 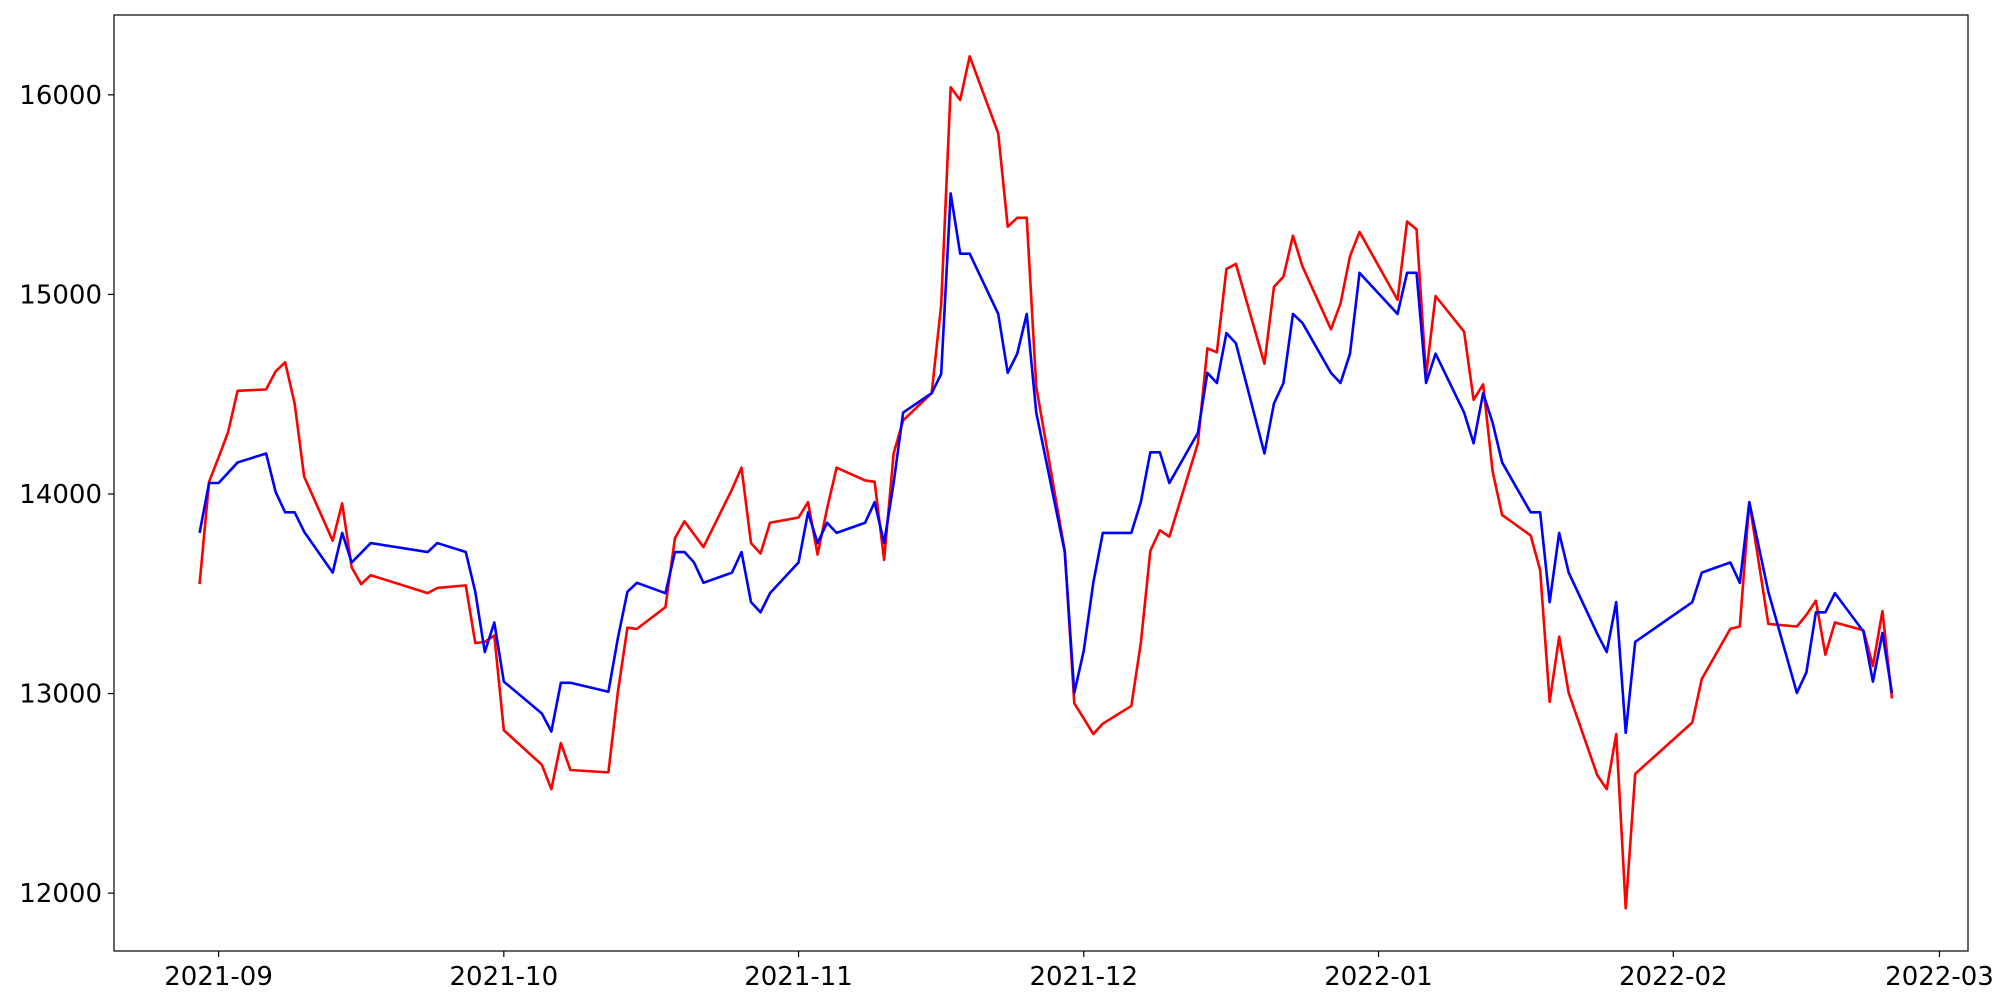 What do you see at coordinates (60, 695) in the screenshot?
I see `y-tick-label: 13000` at bounding box center [60, 695].